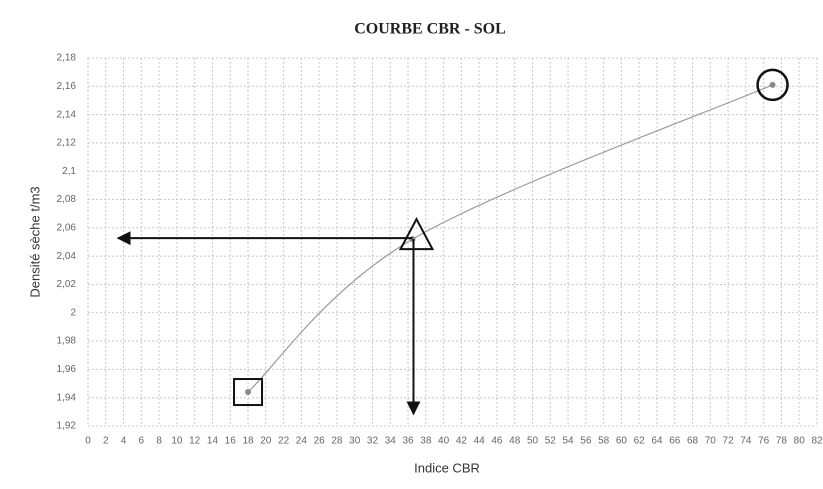  I want to click on x-tick-label: 50, so click(533, 441).